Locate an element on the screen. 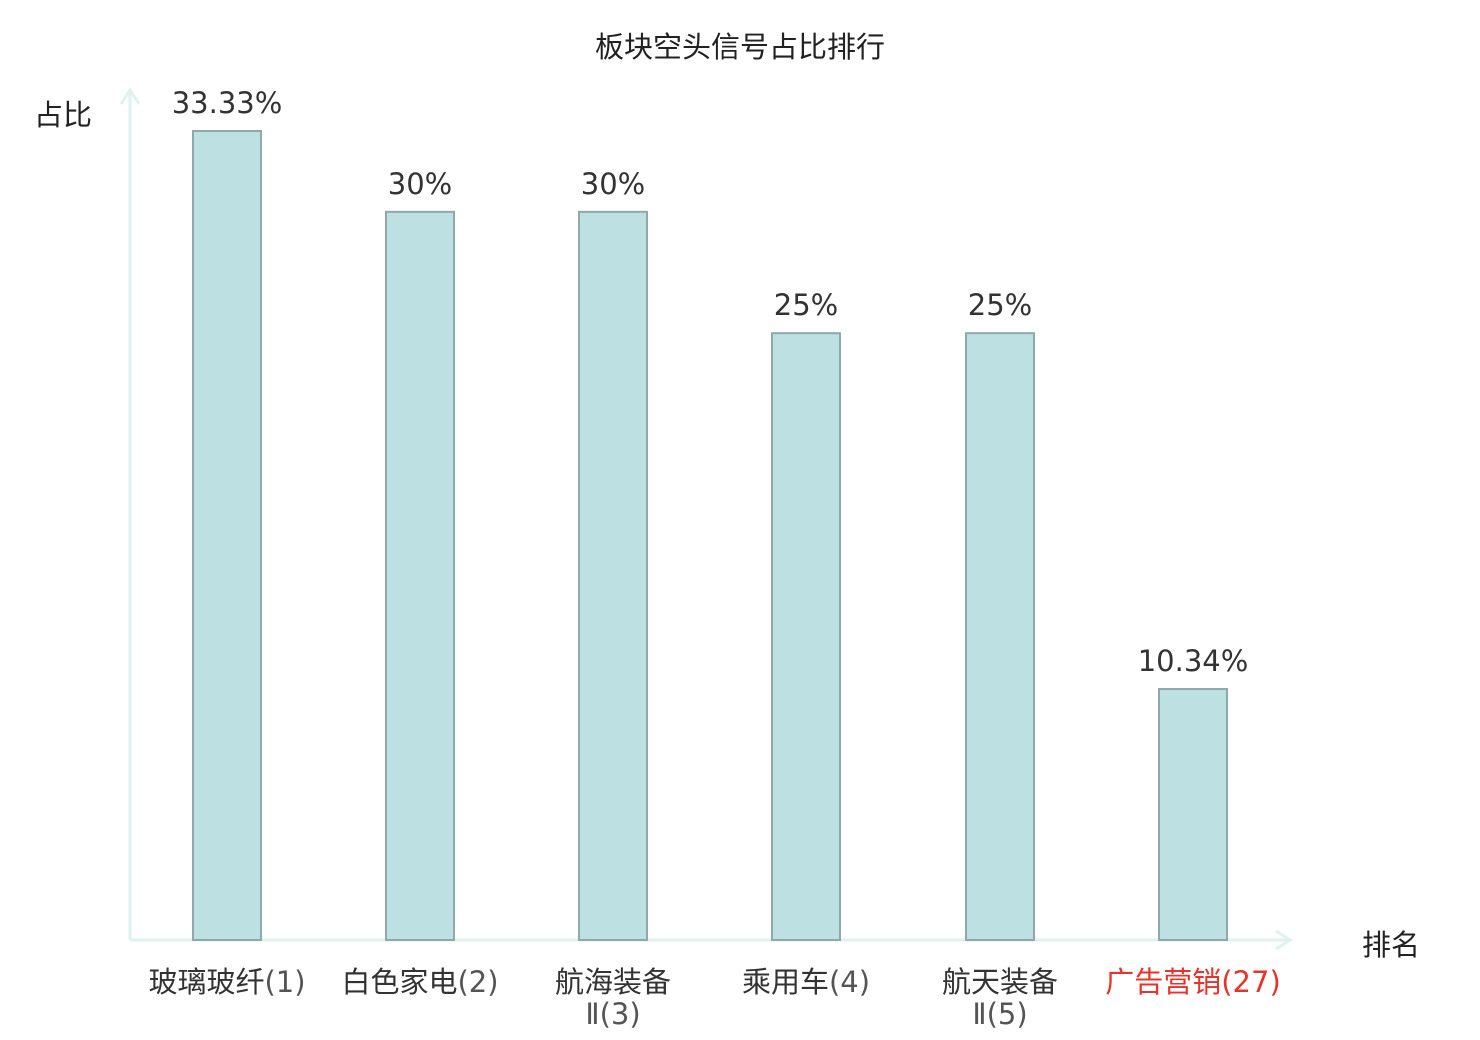  category-name: 广告营销 is located at coordinates (1163, 982).